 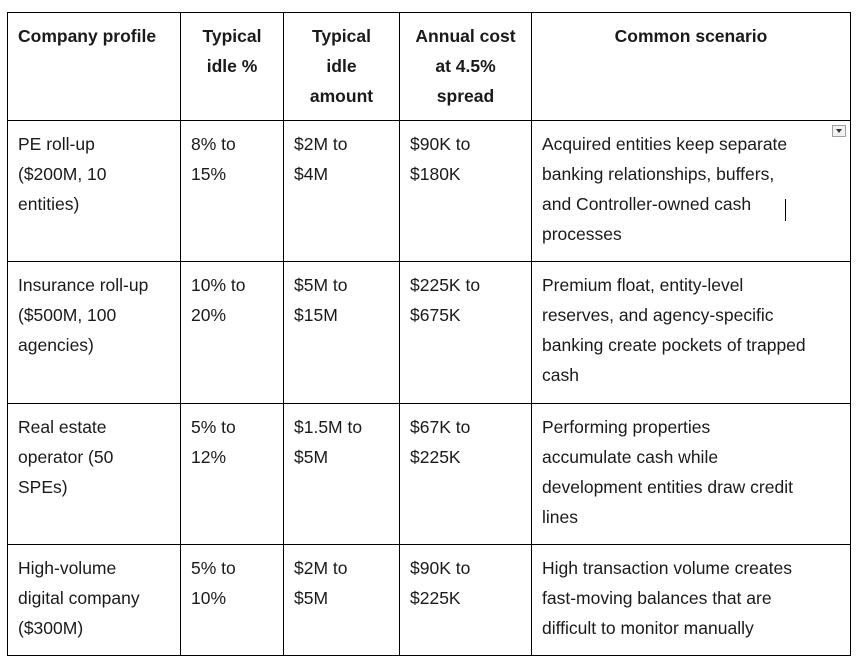 I want to click on cell-idle-amount: $5M to $15M, so click(x=341, y=332).